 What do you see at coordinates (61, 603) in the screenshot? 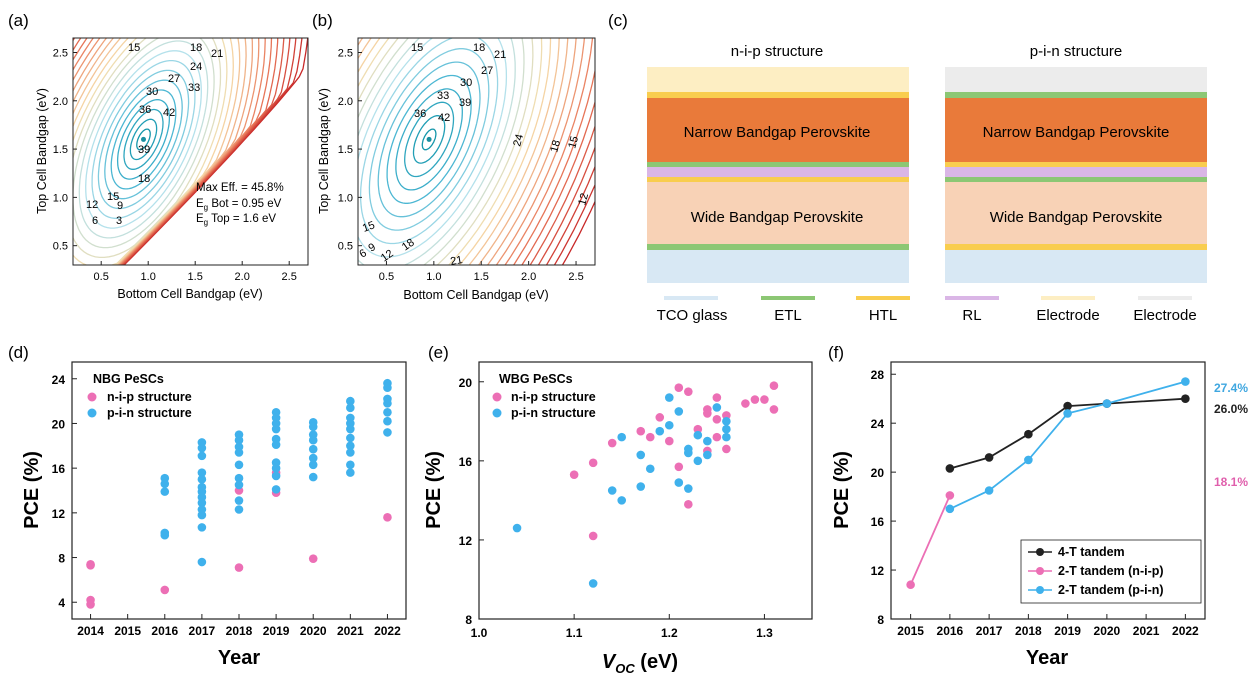
I see `y-tick-label: 4` at bounding box center [61, 603].